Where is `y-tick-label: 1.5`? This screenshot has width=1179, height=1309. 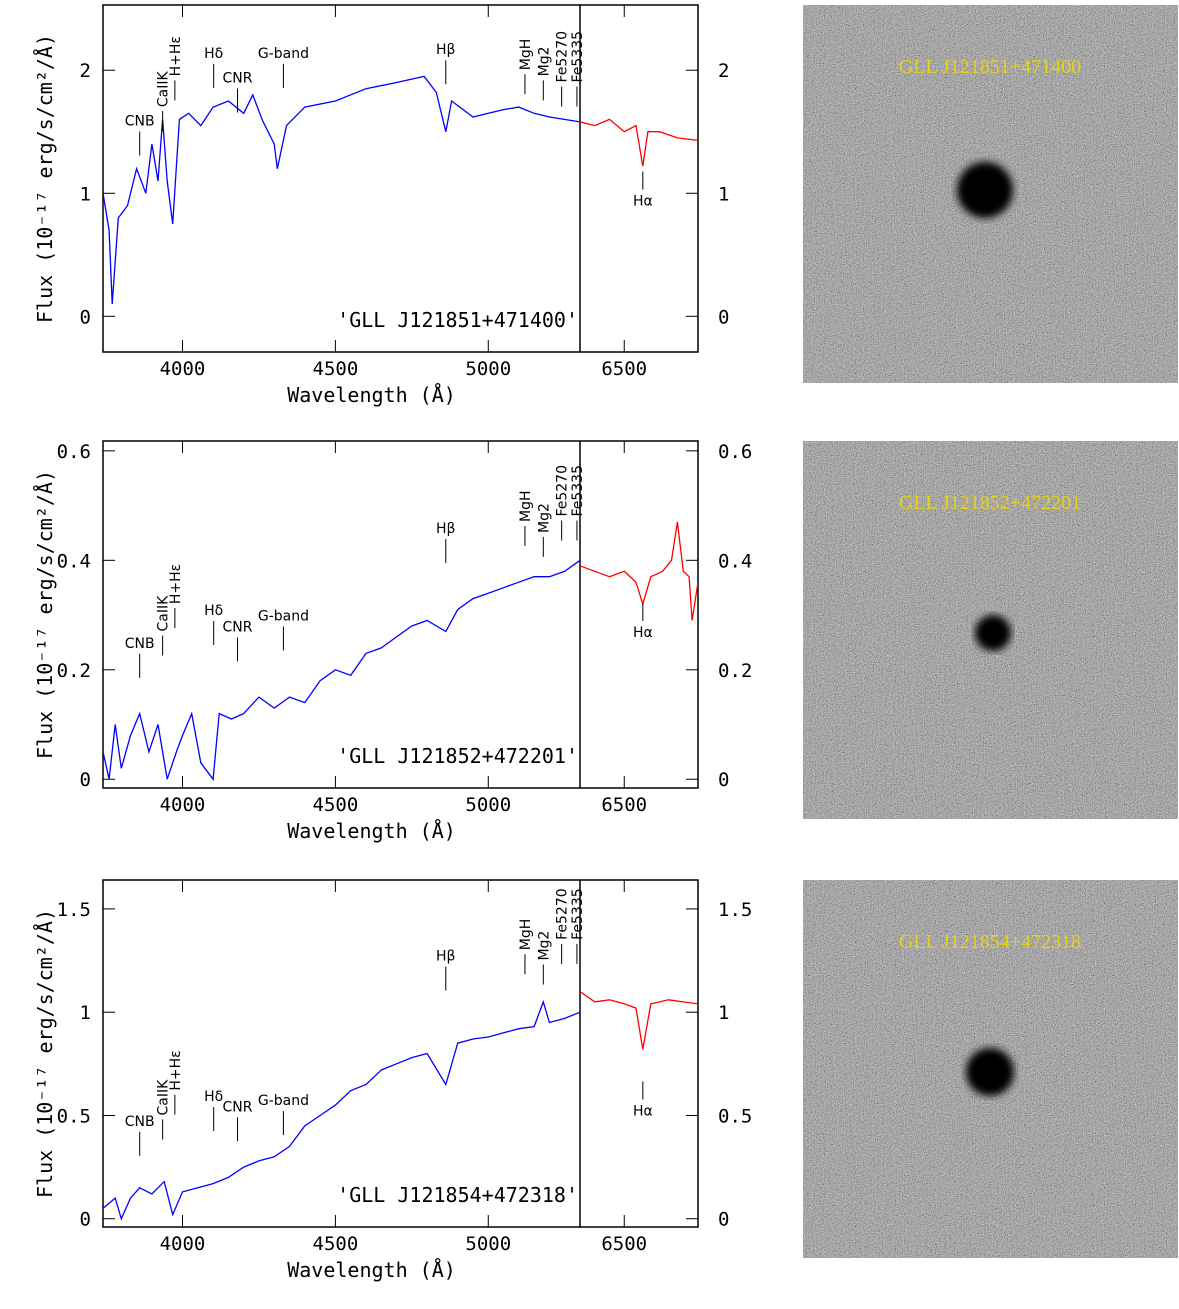 y-tick-label: 1.5 is located at coordinates (74, 910).